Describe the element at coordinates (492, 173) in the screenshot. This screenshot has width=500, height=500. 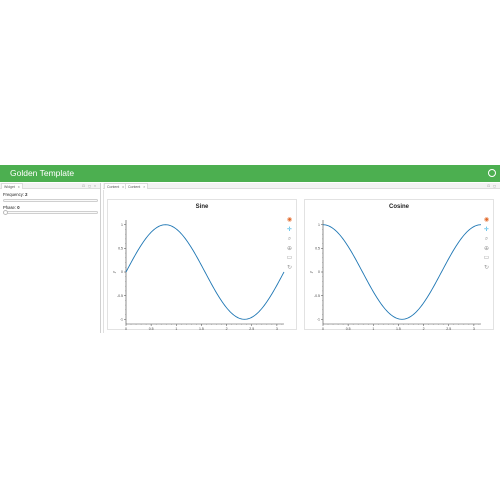
I see `circle-icon` at that location.